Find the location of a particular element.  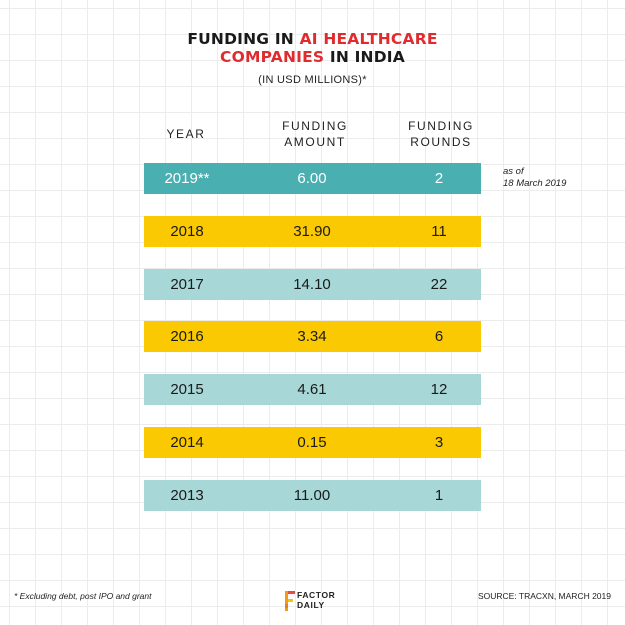

column-header-amount-line-1: FUNDING is located at coordinates (315, 126).